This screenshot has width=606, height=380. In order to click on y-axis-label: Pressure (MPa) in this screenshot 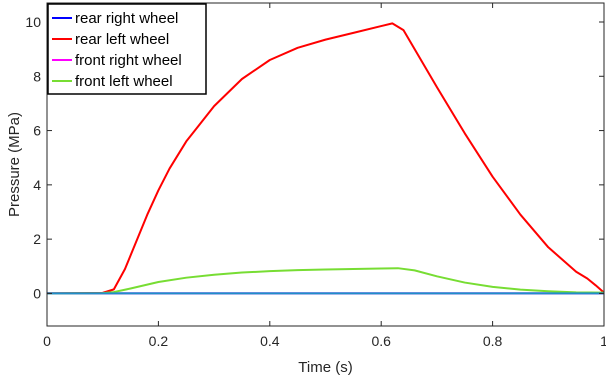, I will do `click(14, 164)`.